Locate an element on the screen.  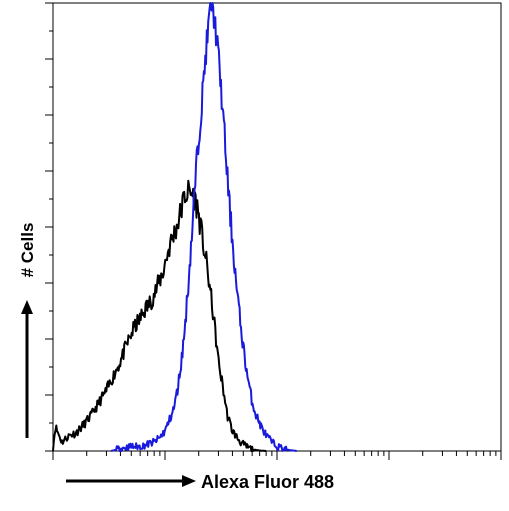
y-axis-arrow-head is located at coordinates (27, 307).